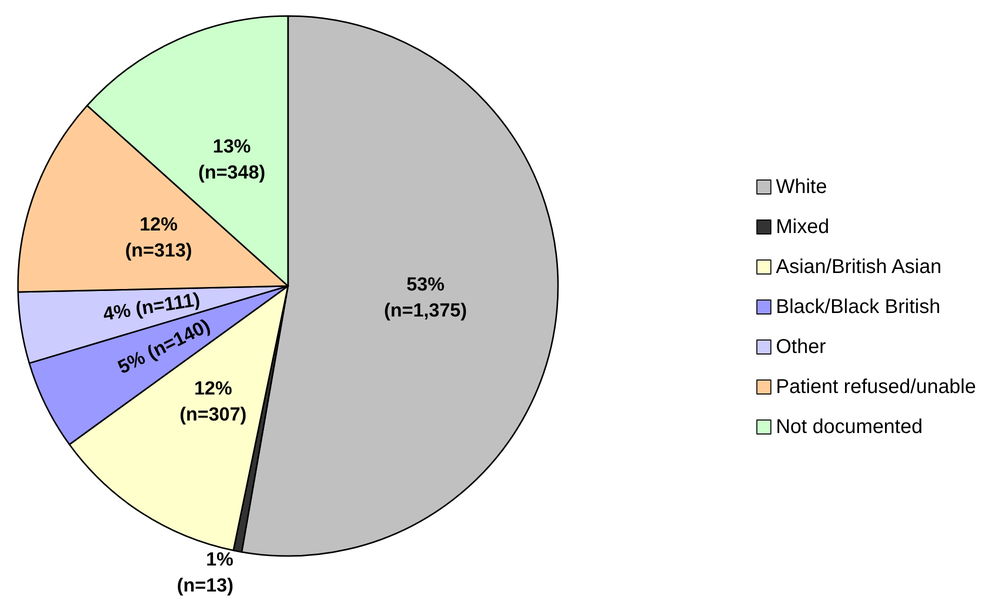  Describe the element at coordinates (801, 347) in the screenshot. I see `legend-label: Other` at that location.